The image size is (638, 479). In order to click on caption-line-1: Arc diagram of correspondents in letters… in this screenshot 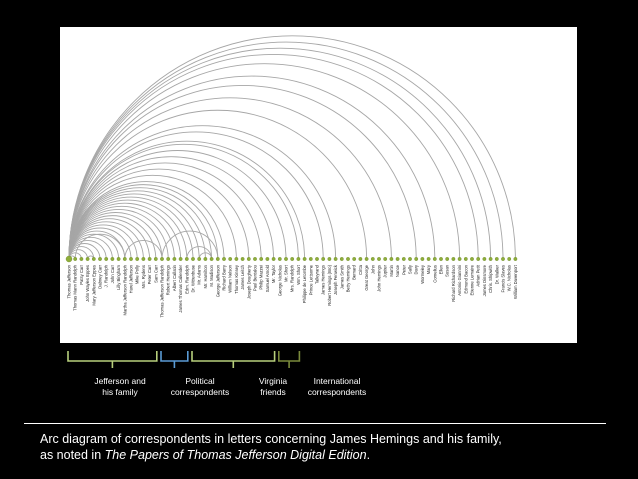, I will do `click(271, 439)`.